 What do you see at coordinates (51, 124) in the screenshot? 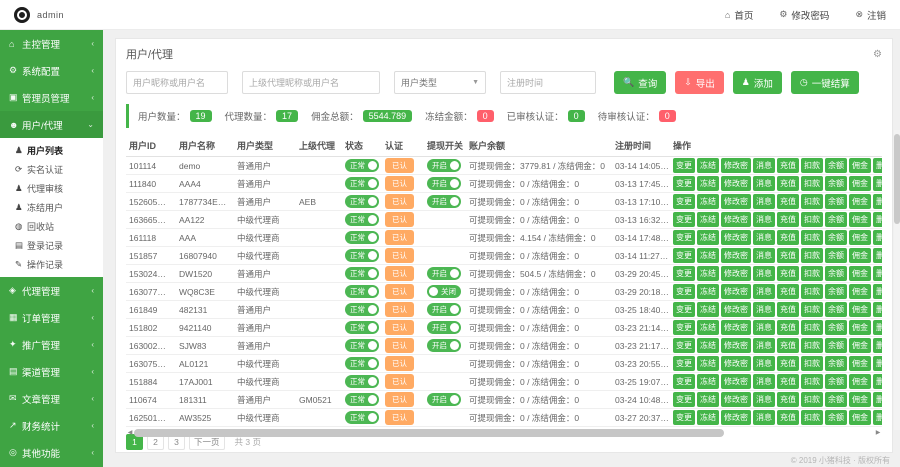
I see `sidebar-item-users-agents: ☻ 用户/代理 ⌄` at bounding box center [51, 124].